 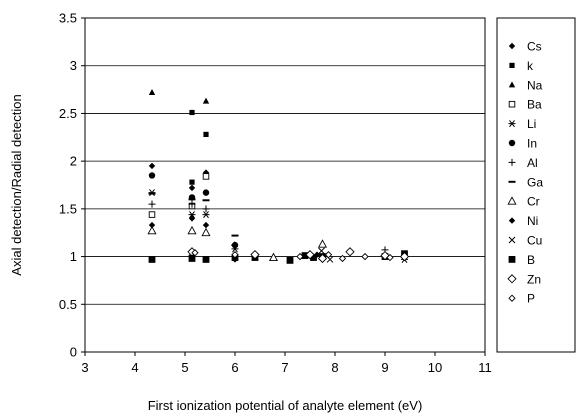 What do you see at coordinates (535, 85) in the screenshot?
I see `legend-label-na: Na` at bounding box center [535, 85].